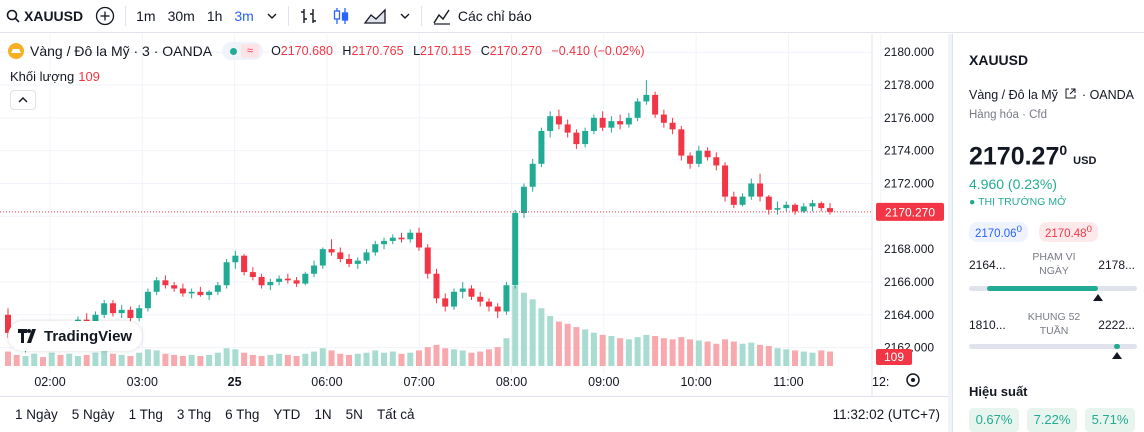  What do you see at coordinates (93, 414) in the screenshot?
I see `range-5d: 5 Ngày` at bounding box center [93, 414].